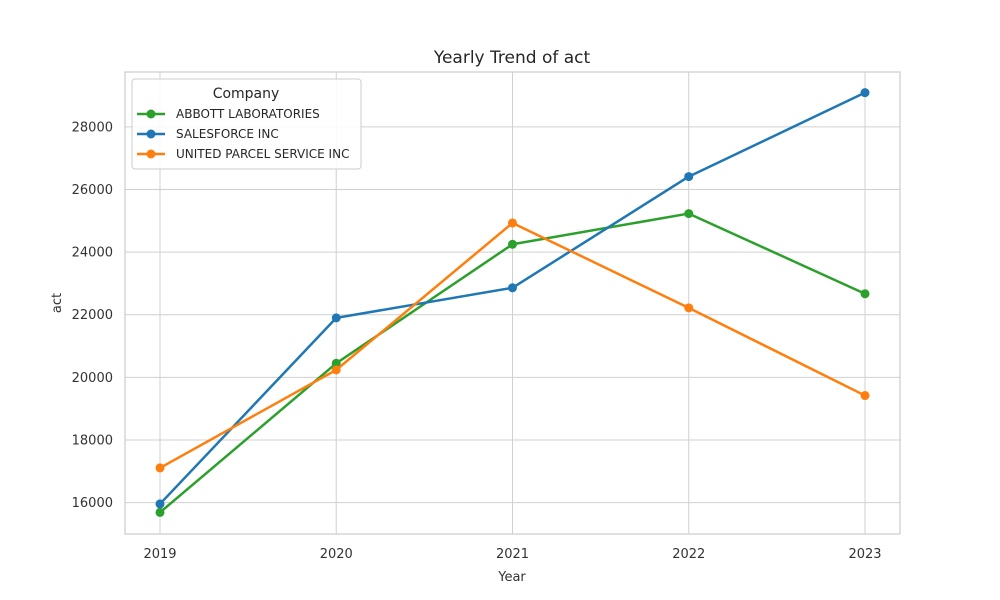  Describe the element at coordinates (92, 378) in the screenshot. I see `y-tick-label: 20000` at that location.